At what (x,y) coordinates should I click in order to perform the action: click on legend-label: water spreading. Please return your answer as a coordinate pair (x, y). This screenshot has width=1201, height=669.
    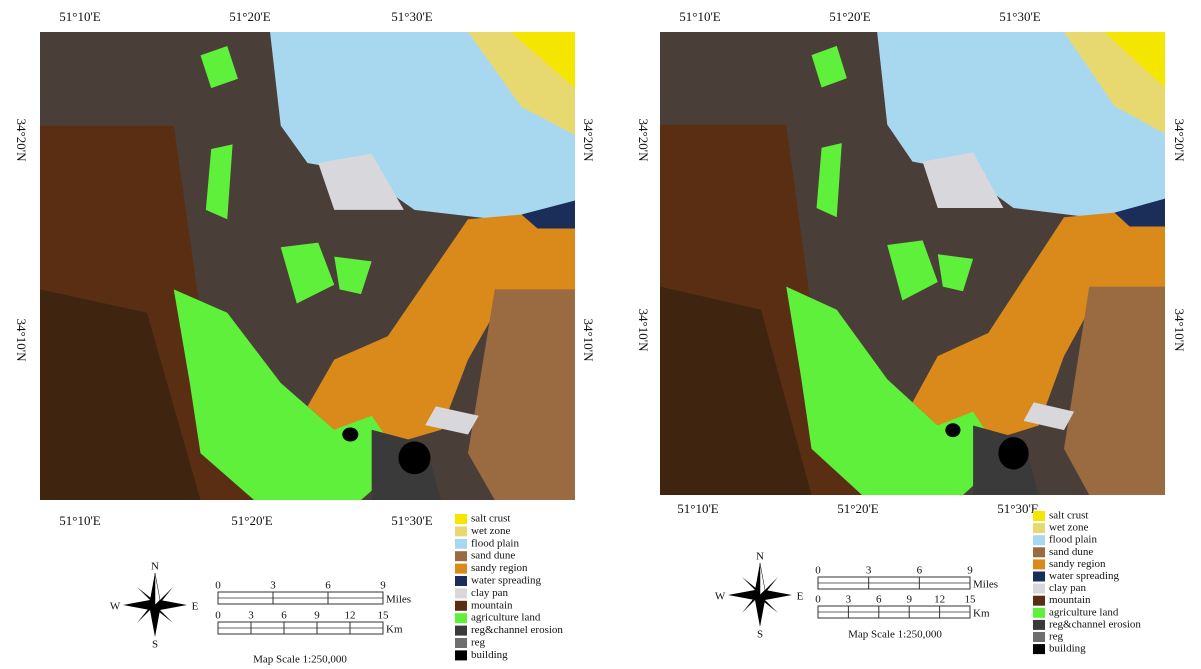
    Looking at the image, I should click on (506, 581).